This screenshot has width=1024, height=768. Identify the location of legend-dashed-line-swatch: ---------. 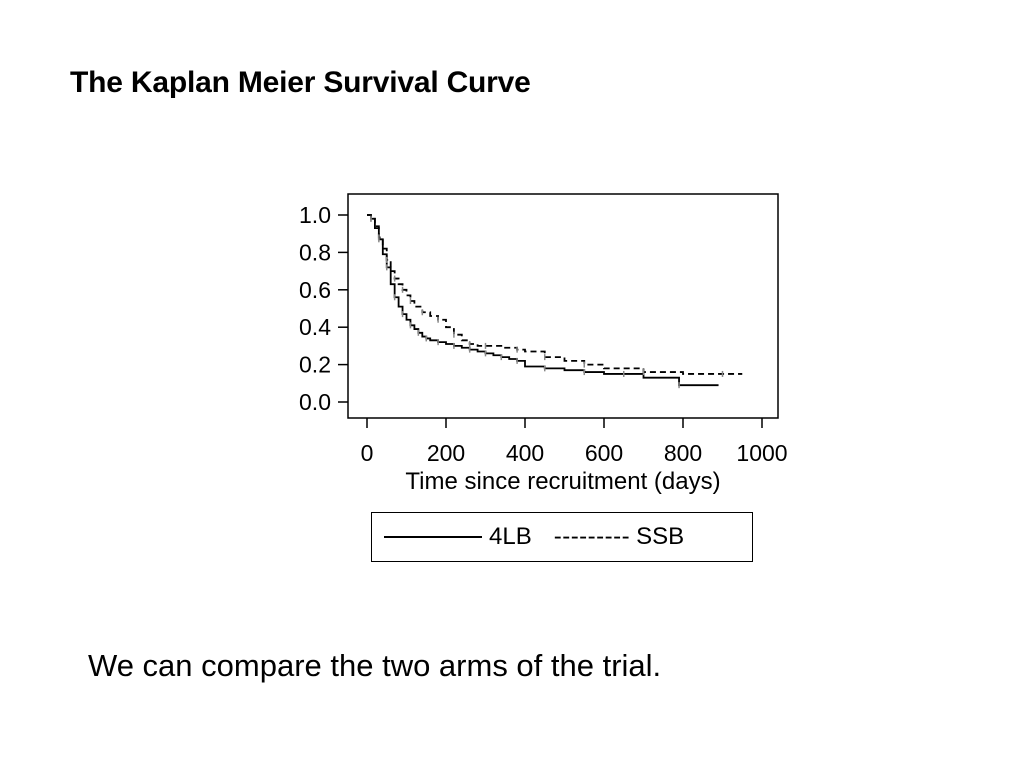
(592, 536).